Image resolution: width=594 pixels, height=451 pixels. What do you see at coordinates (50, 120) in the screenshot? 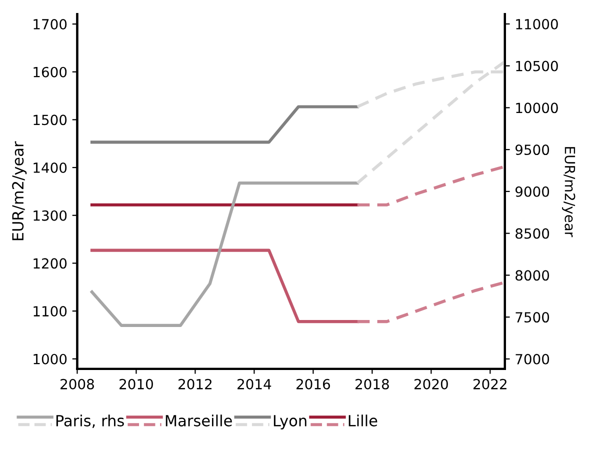
I see `y-tick-label: 1500` at bounding box center [50, 120].